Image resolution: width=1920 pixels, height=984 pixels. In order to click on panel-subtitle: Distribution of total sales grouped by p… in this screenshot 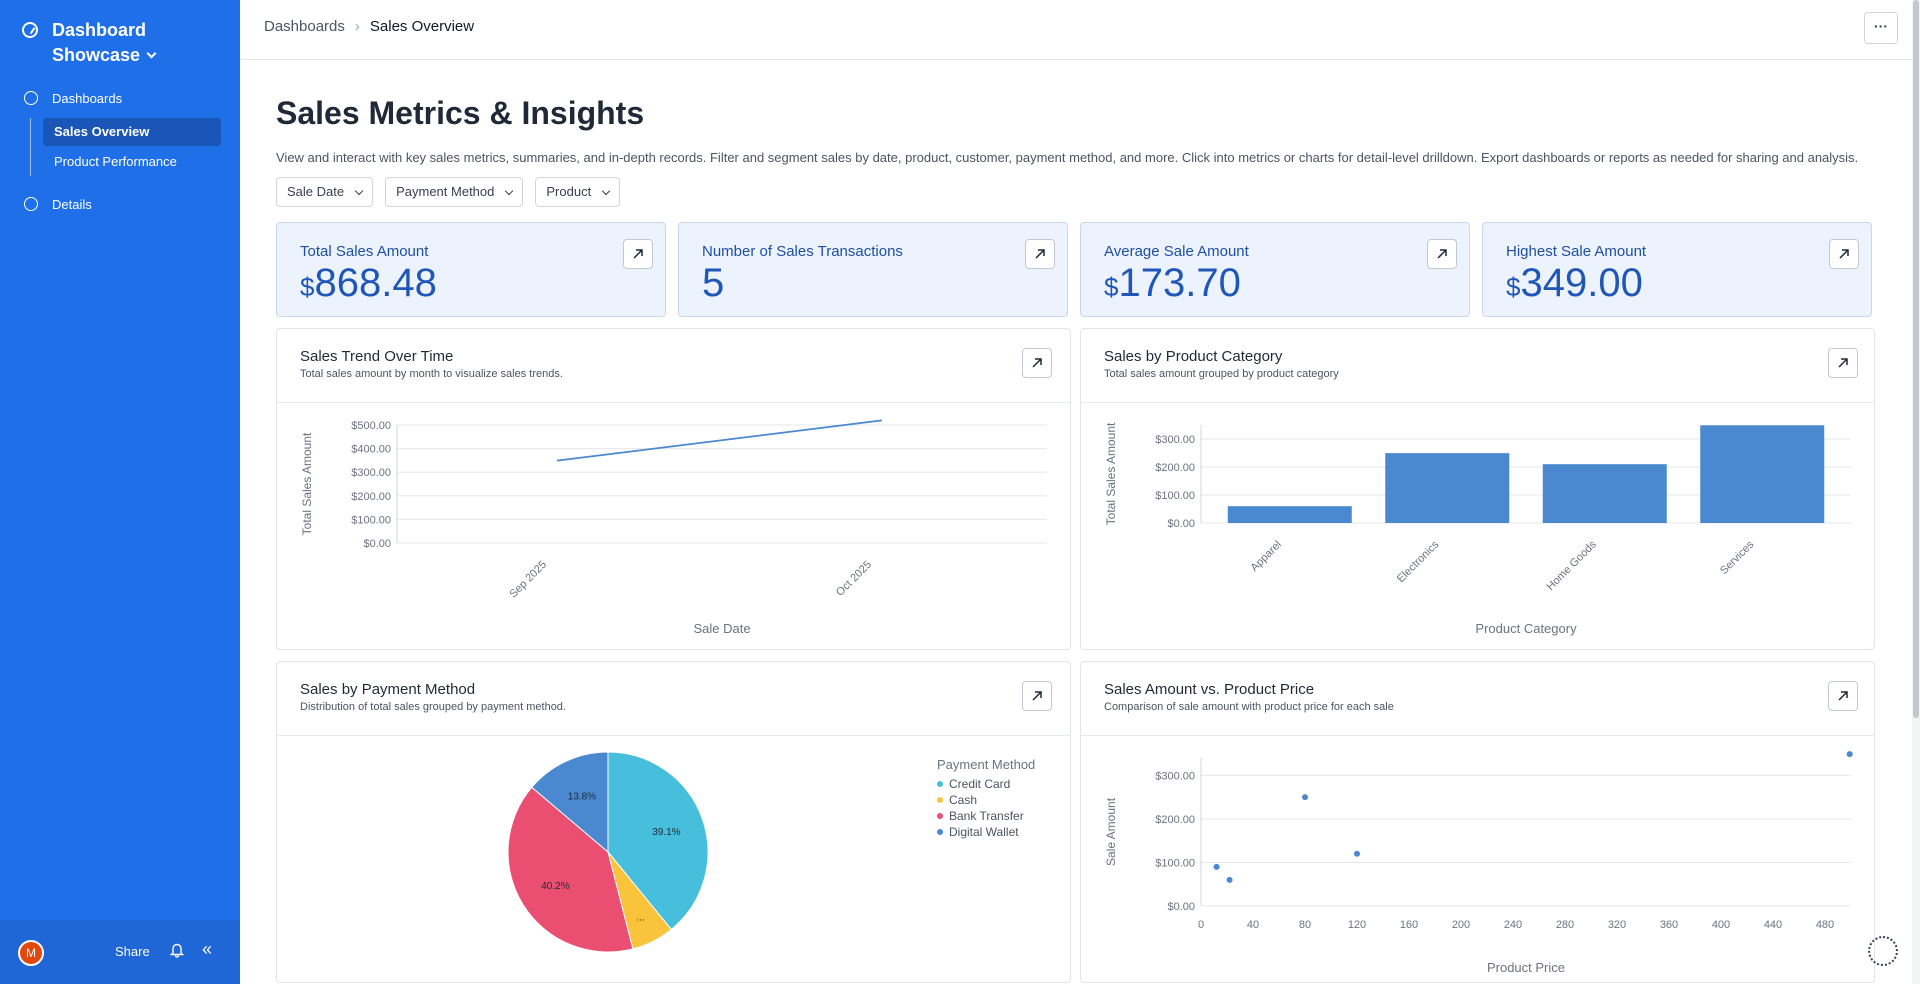, I will do `click(433, 707)`.